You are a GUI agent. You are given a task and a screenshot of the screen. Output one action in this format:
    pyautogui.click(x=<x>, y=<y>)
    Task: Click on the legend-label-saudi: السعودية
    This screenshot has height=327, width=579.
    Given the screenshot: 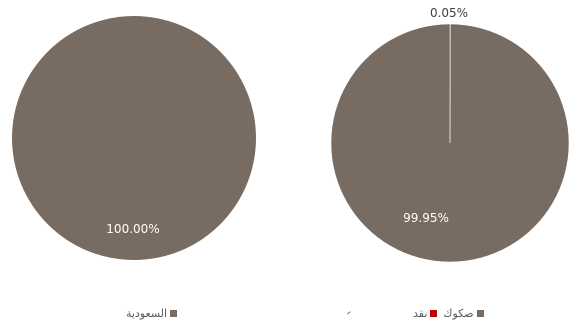 What is the action you would take?
    pyautogui.click(x=146, y=313)
    